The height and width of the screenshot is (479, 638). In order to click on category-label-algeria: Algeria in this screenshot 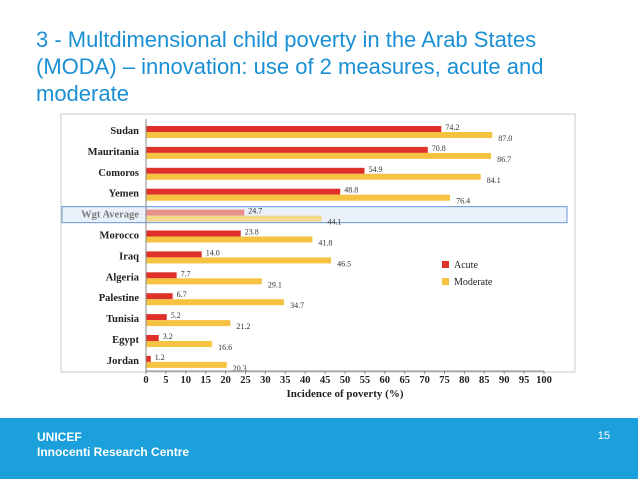, I will do `click(123, 277)`.